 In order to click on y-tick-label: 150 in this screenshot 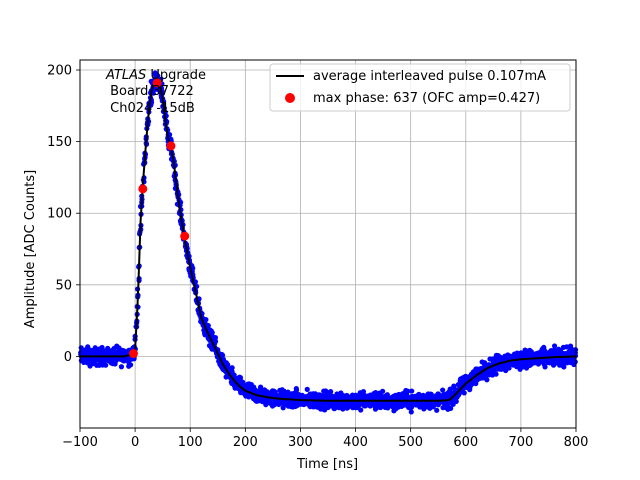, I will do `click(59, 142)`.